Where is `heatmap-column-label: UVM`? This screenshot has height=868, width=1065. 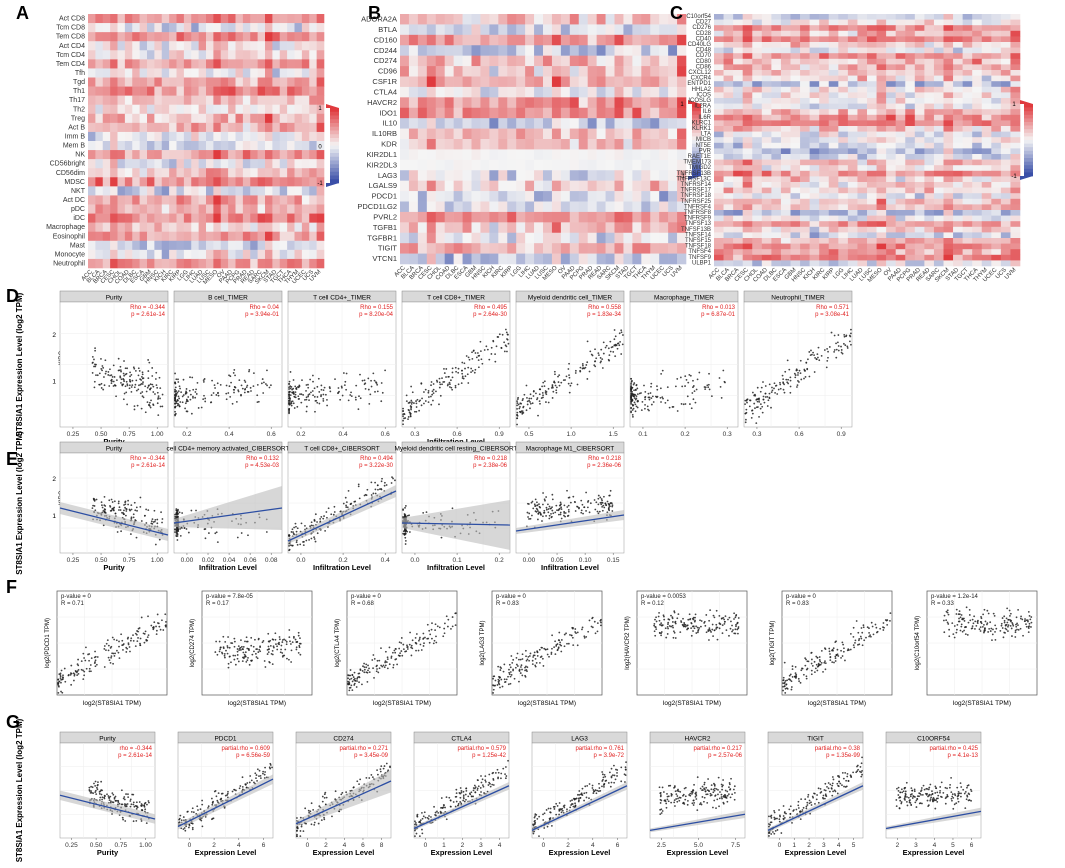 heatmap-column-label: UVM is located at coordinates (1011, 274).